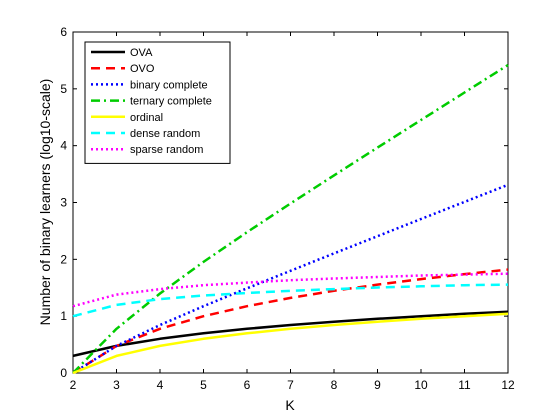 This screenshot has width=560, height=420. Describe the element at coordinates (146, 118) in the screenshot. I see `legend-label-ordinal: ordinal` at that location.